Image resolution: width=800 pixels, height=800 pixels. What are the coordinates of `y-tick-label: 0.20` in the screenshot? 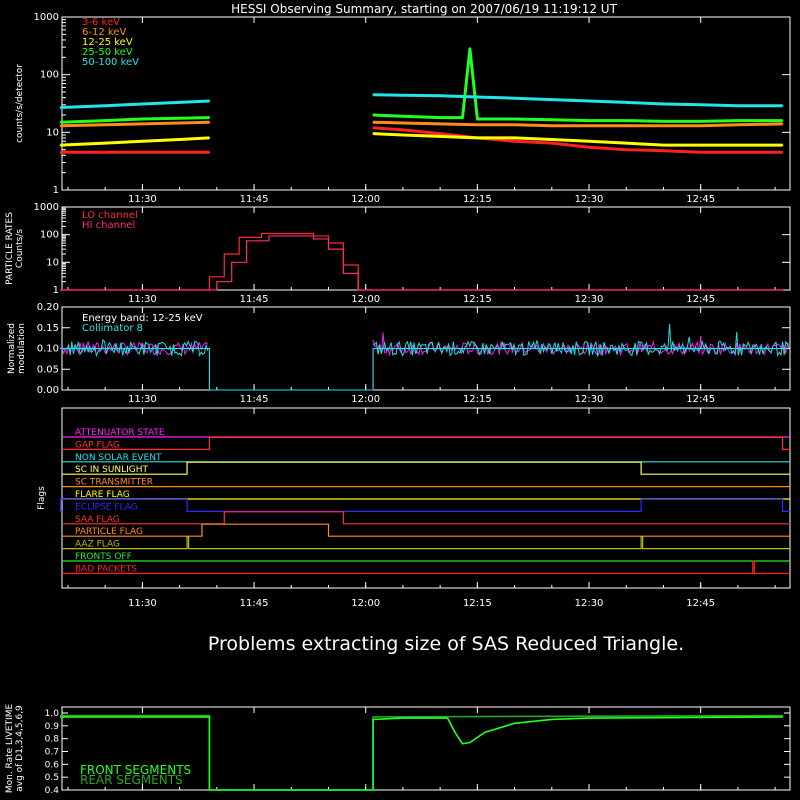 It's located at (48, 307).